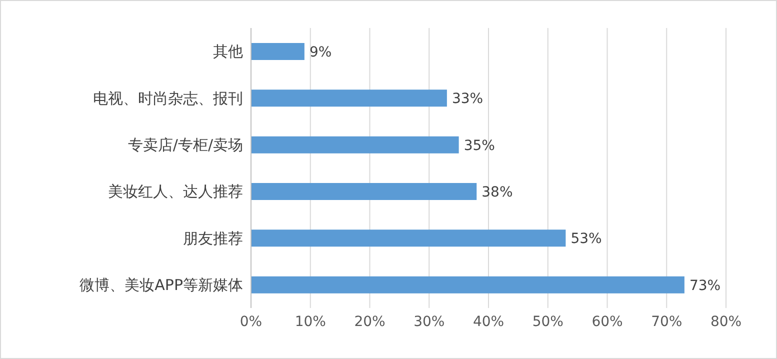  Describe the element at coordinates (586, 239) in the screenshot. I see `data-label: 53%` at that location.